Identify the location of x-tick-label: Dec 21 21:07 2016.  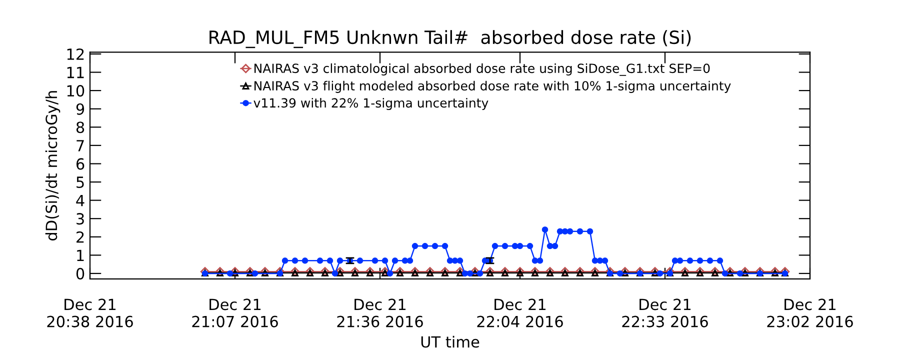
(235, 313).